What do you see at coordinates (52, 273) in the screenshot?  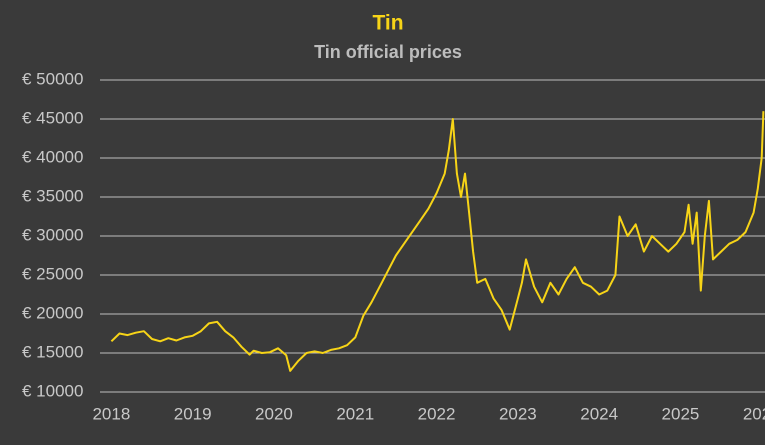 I see `y-tick-label: € 25000` at bounding box center [52, 273].